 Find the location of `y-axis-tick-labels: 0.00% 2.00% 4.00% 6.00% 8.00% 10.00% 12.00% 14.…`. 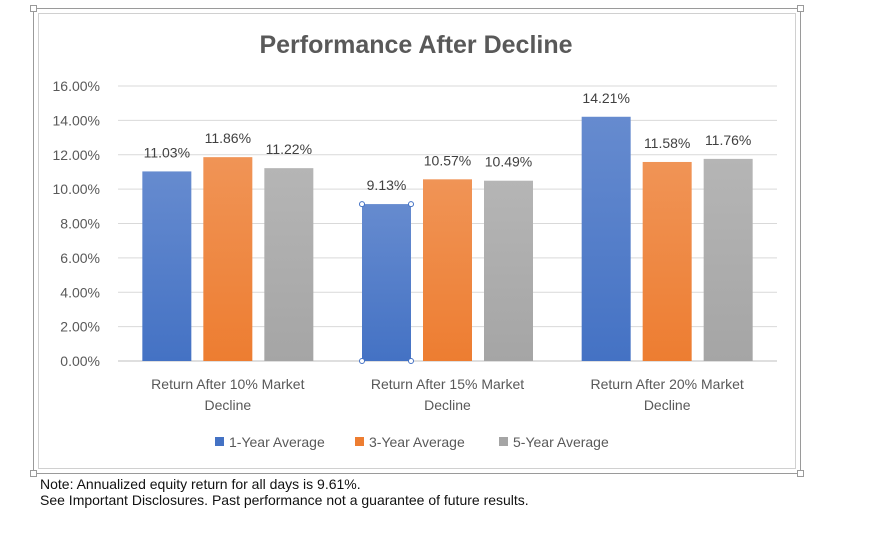

y-axis-tick-labels: 0.00% 2.00% 4.00% 6.00% 8.00% 10.00% 12.00% 14.… is located at coordinates (76, 223).